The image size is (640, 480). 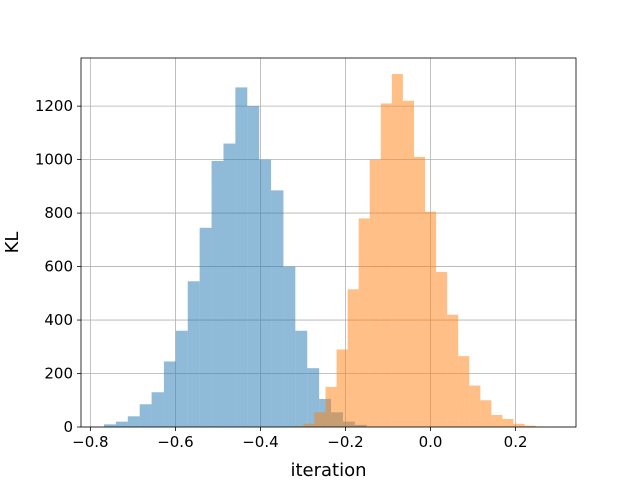 What do you see at coordinates (12, 243) in the screenshot?
I see `y-axis-label: KL` at bounding box center [12, 243].